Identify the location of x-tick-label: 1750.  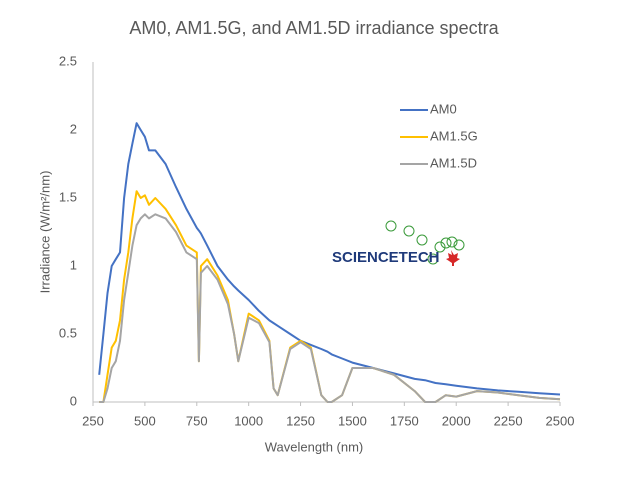
(404, 420).